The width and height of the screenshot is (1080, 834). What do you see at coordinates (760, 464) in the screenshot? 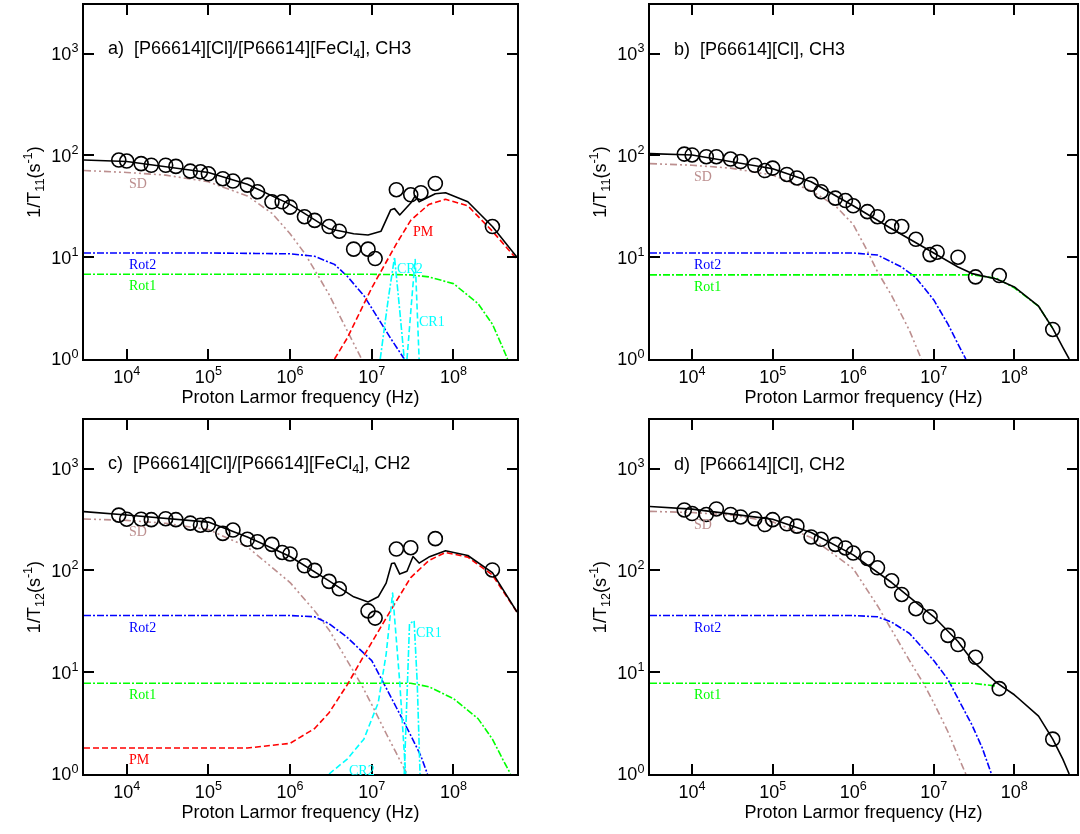
I see `text: d) [P66614][Cl], CH2` at bounding box center [760, 464].